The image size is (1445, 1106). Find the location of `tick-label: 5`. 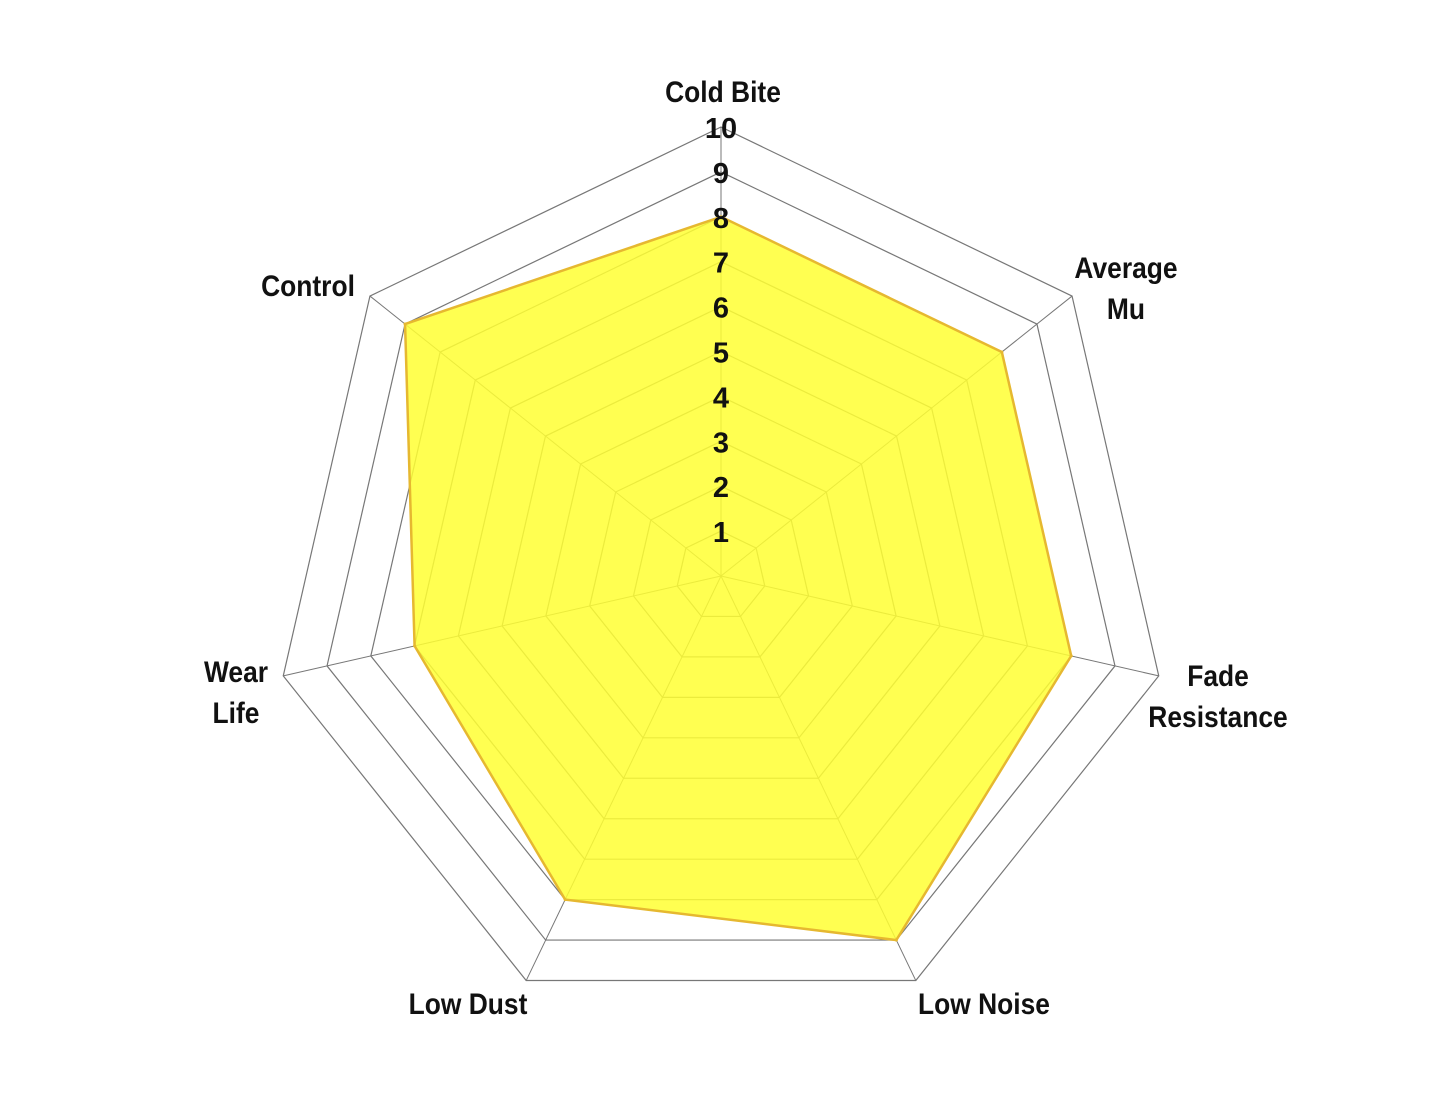

tick-label: 5 is located at coordinates (721, 354).